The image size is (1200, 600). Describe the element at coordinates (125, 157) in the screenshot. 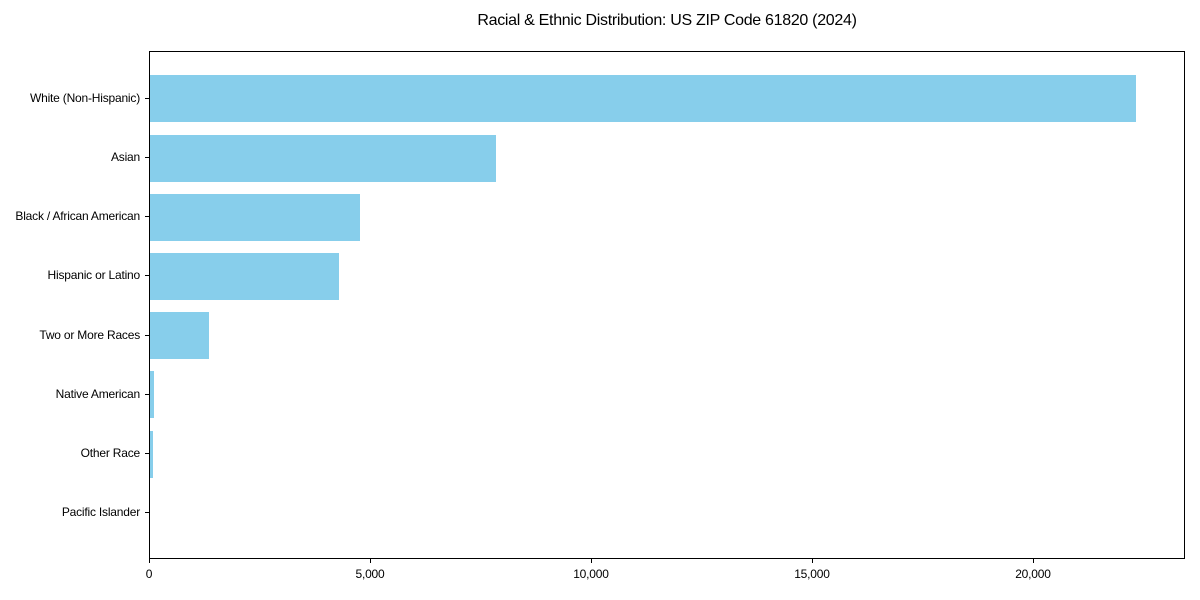

I see `y-axis-label-asian: Asian` at that location.